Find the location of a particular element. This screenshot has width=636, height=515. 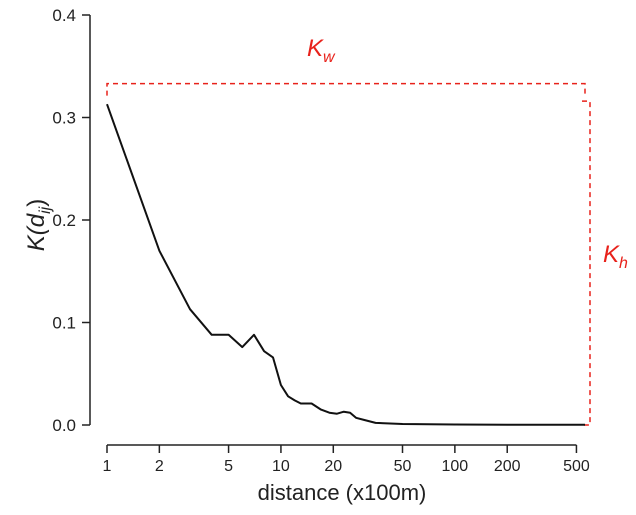

y-ticks: 0.0 0.1 0.2 0.3 0.4 is located at coordinates (71, 220).